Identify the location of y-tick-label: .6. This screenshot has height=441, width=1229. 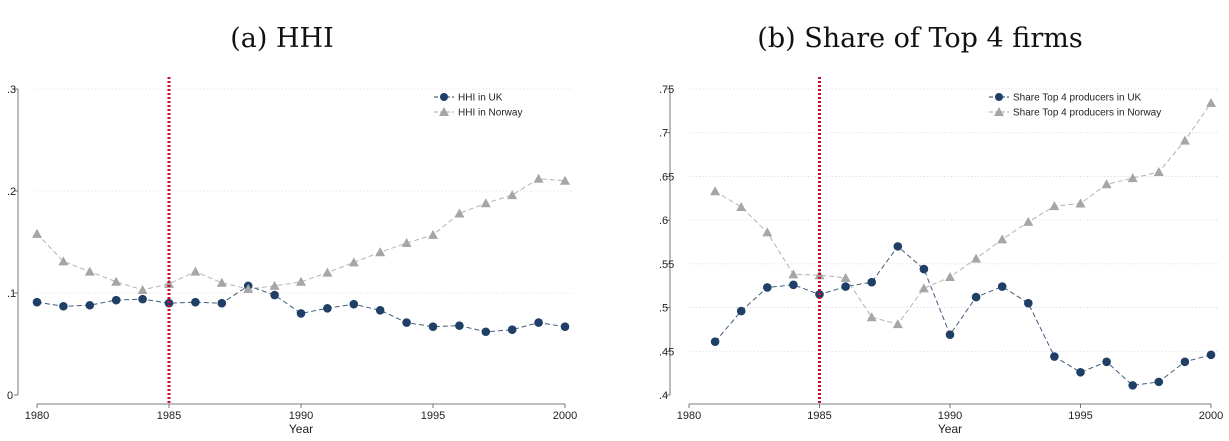
(663, 221).